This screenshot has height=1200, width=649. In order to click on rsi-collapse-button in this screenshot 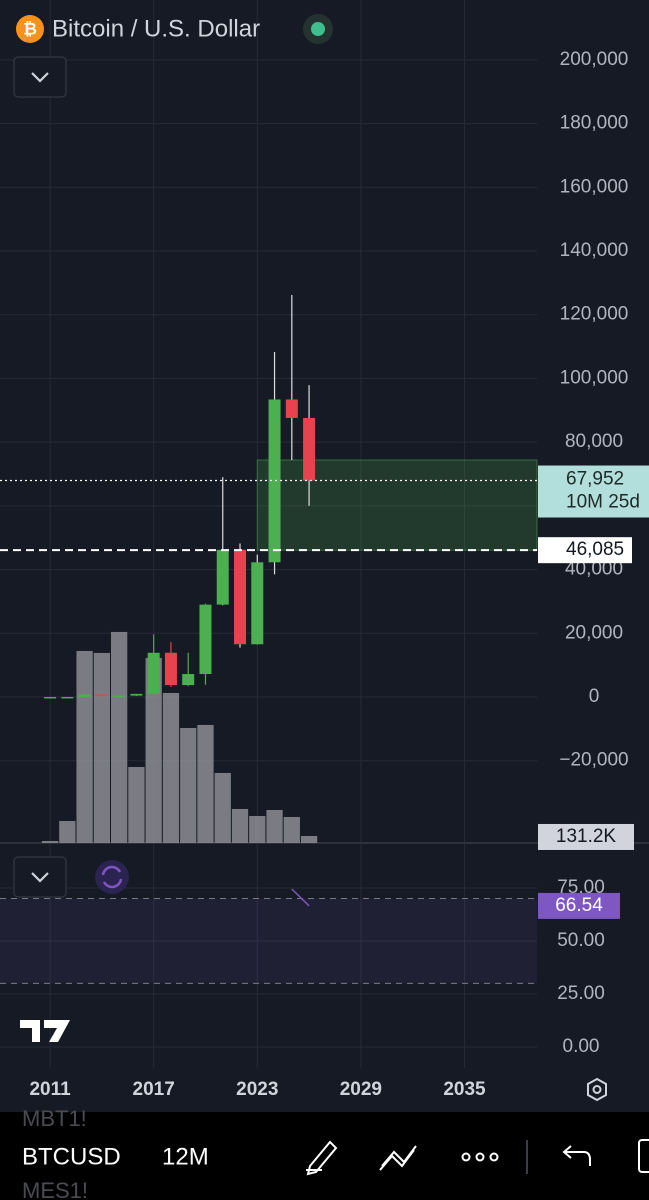, I will do `click(40, 877)`.